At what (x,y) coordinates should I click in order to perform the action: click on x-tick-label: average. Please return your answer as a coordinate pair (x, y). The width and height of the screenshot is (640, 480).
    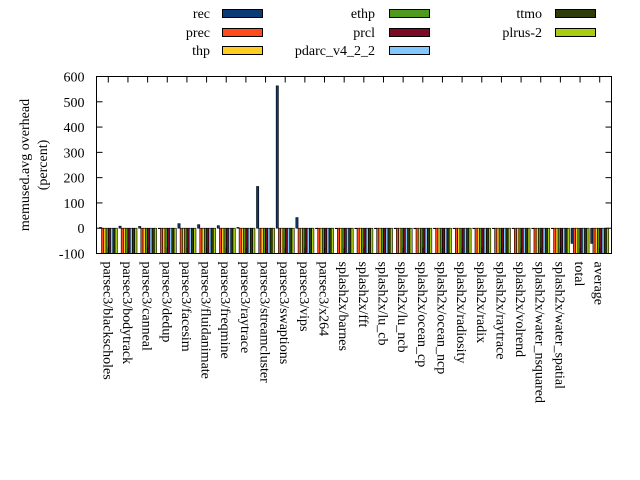
    Looking at the image, I should click on (598, 284).